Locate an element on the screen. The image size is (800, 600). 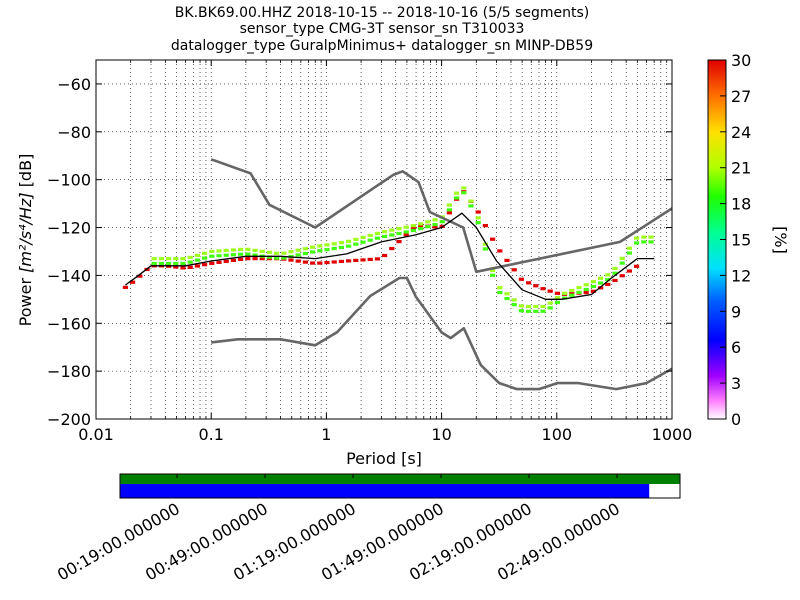
colorbar-ticks: 0 3 6 9 12 15 18 21 24 27 30 is located at coordinates (735, 240).